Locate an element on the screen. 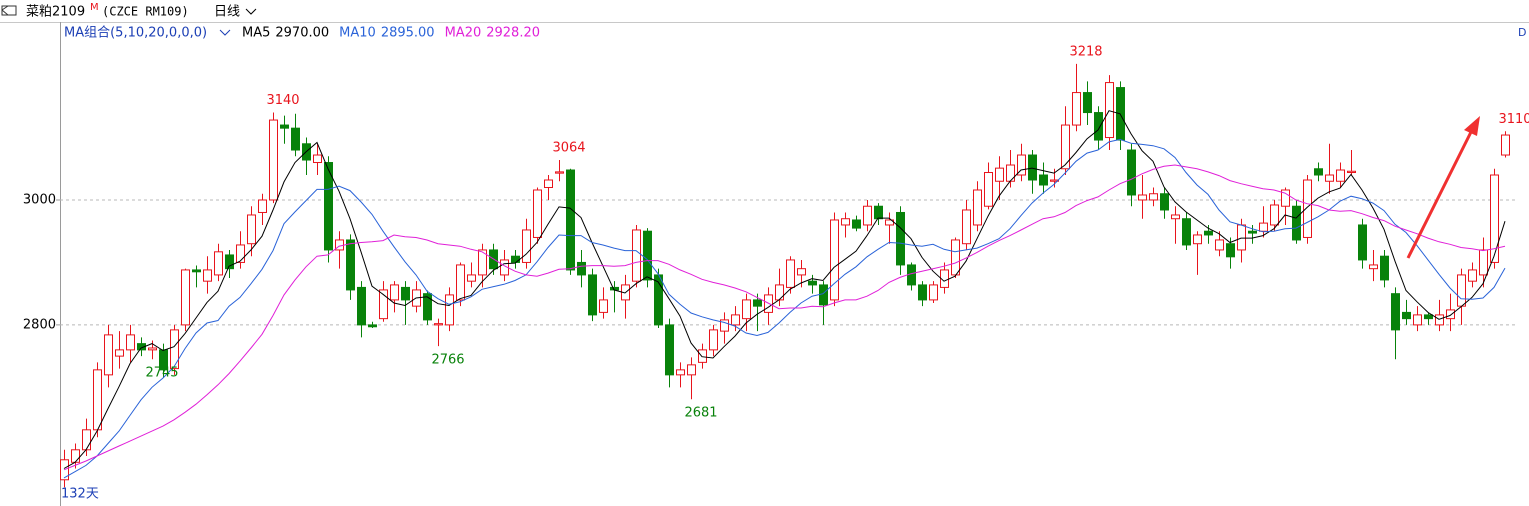  contract-code: (CZCE RM109) is located at coordinates (145, 12).